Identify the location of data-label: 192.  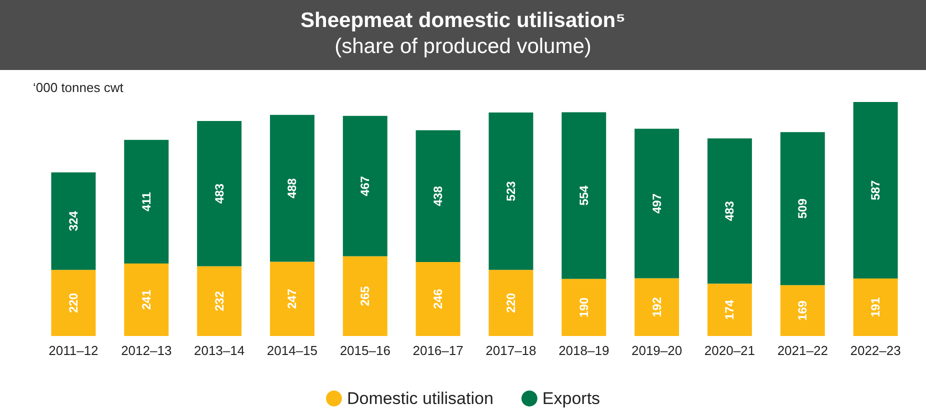
(657, 307).